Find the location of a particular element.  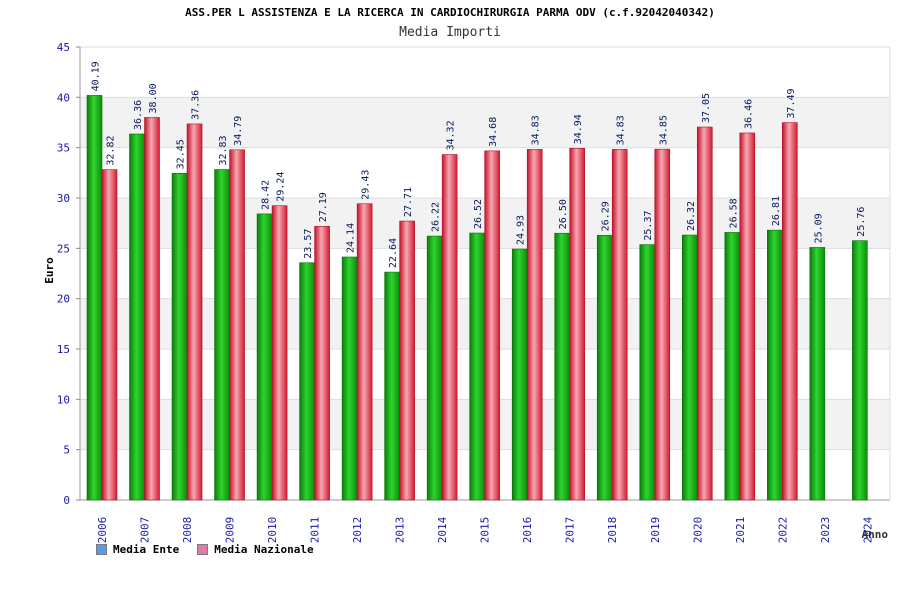

y-tick-label: 15 is located at coordinates (63, 349).